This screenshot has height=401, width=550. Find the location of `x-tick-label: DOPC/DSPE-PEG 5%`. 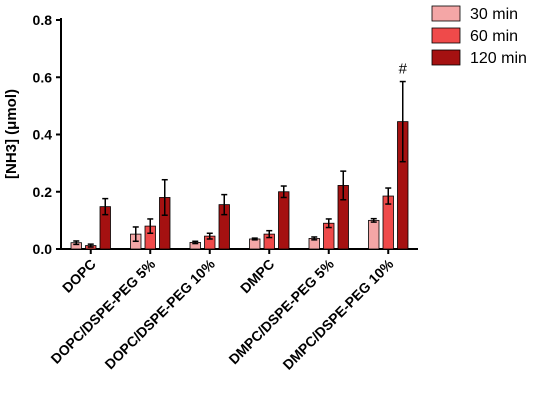

x-tick-label: DOPC/DSPE-PEG 5% is located at coordinates (102, 310).